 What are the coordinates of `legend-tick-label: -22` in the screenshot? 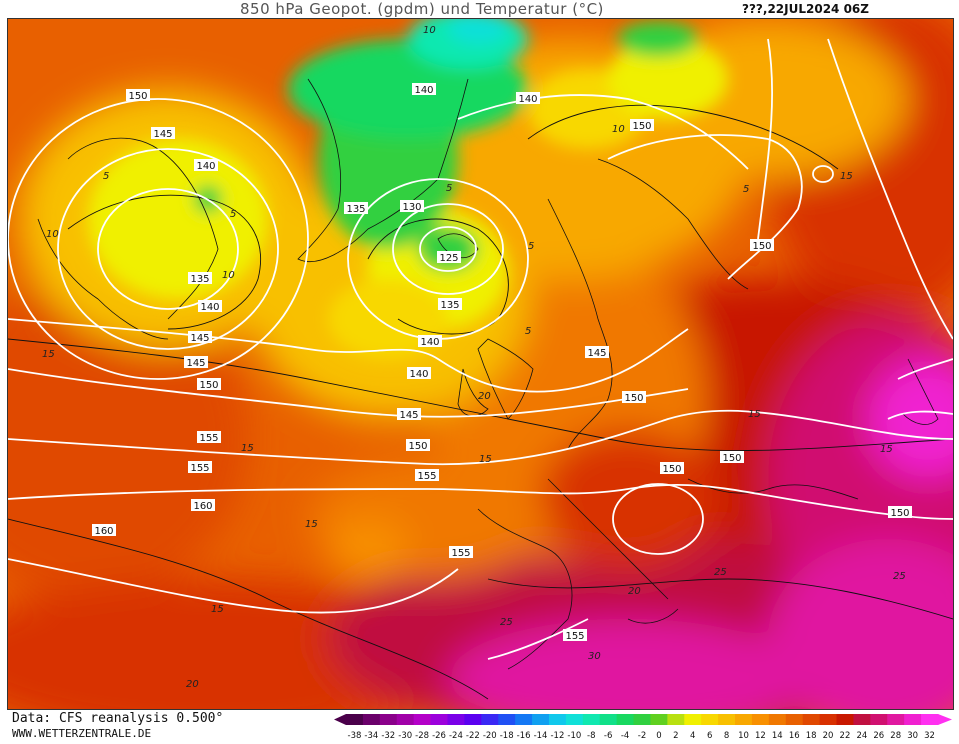 It's located at (473, 735).